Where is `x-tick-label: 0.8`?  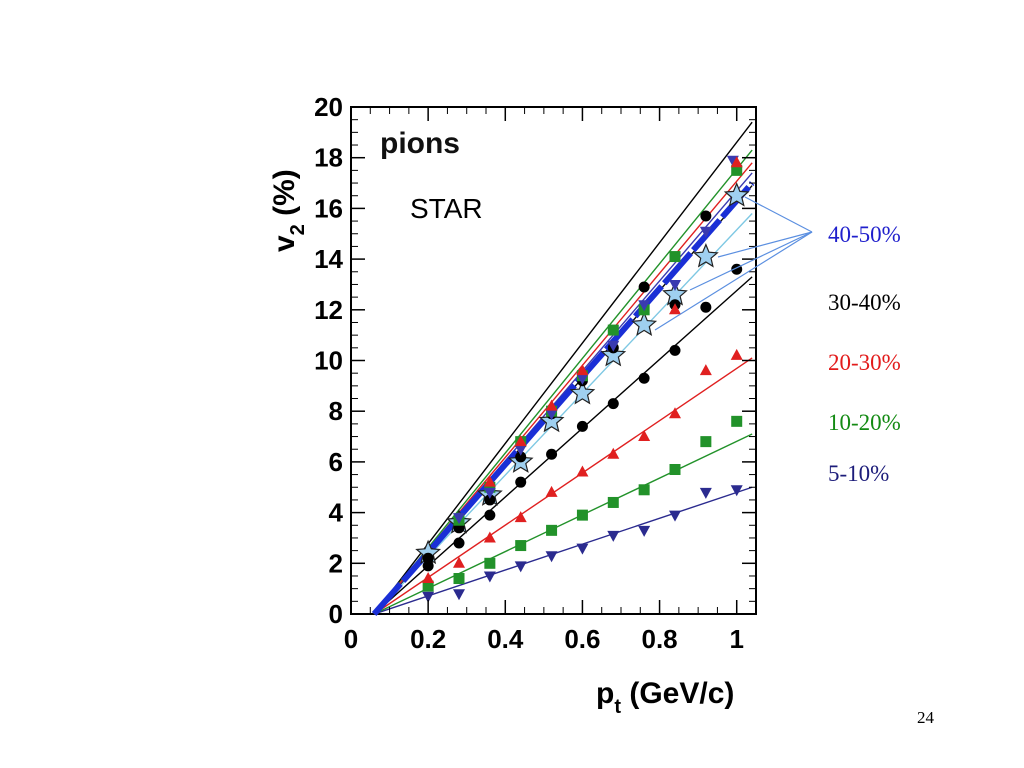 x-tick-label: 0.8 is located at coordinates (659, 639).